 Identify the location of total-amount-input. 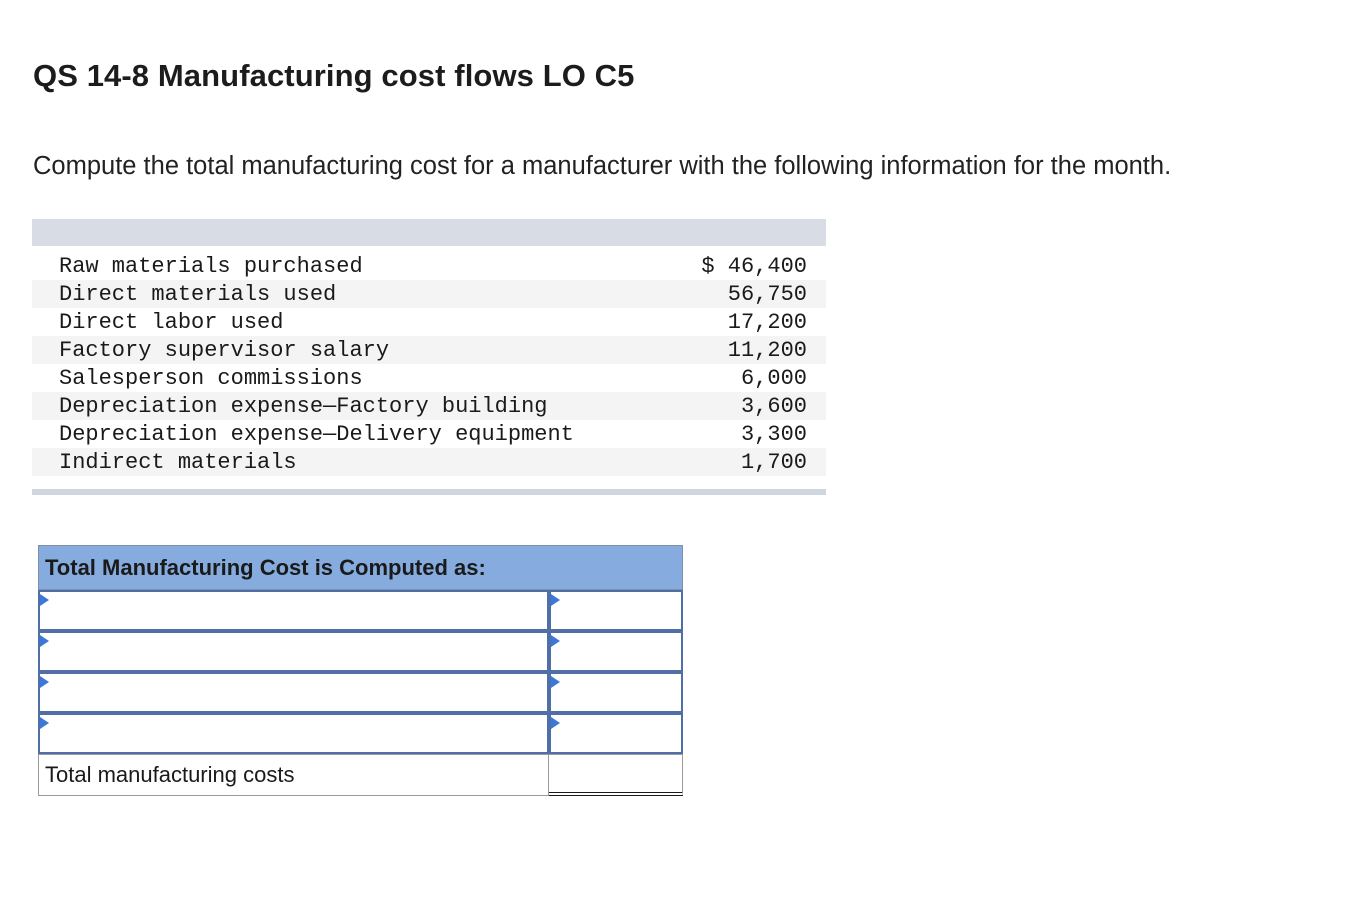
(615, 773).